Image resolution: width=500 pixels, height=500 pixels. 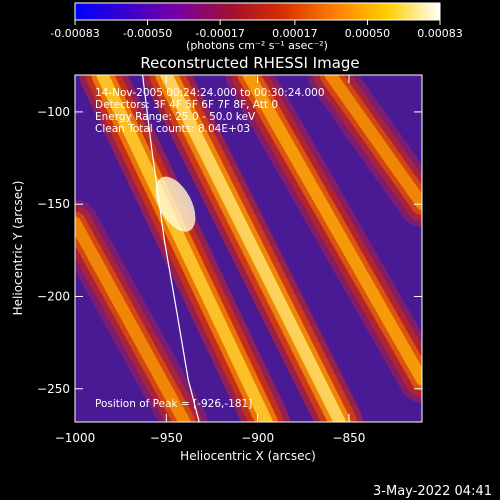 What do you see at coordinates (348, 438) in the screenshot?
I see `x-tick-label: −850` at bounding box center [348, 438].